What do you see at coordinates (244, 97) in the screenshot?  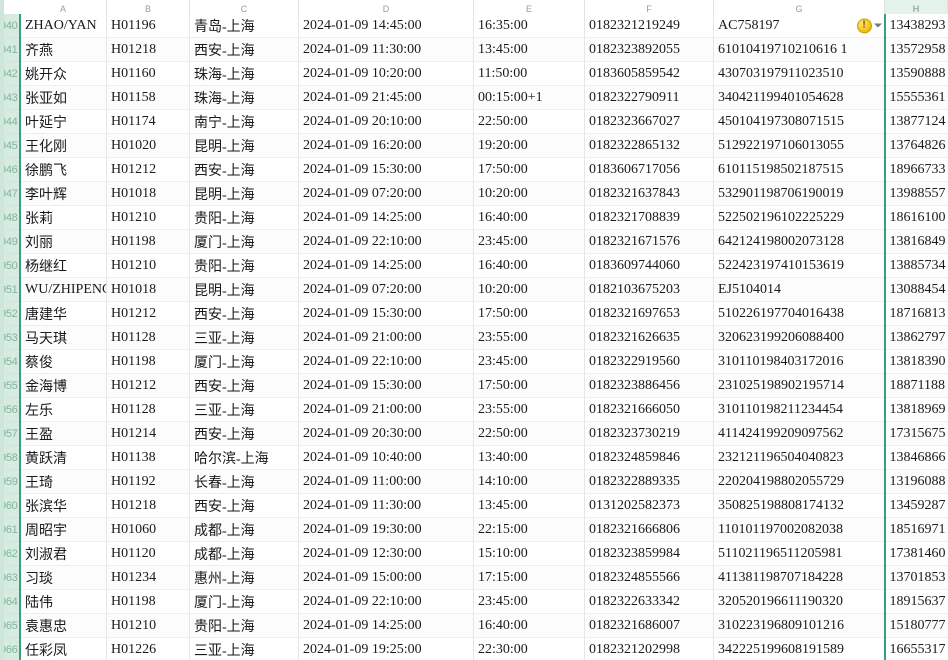 I see `cell-C: 珠海-上海` at bounding box center [244, 97].